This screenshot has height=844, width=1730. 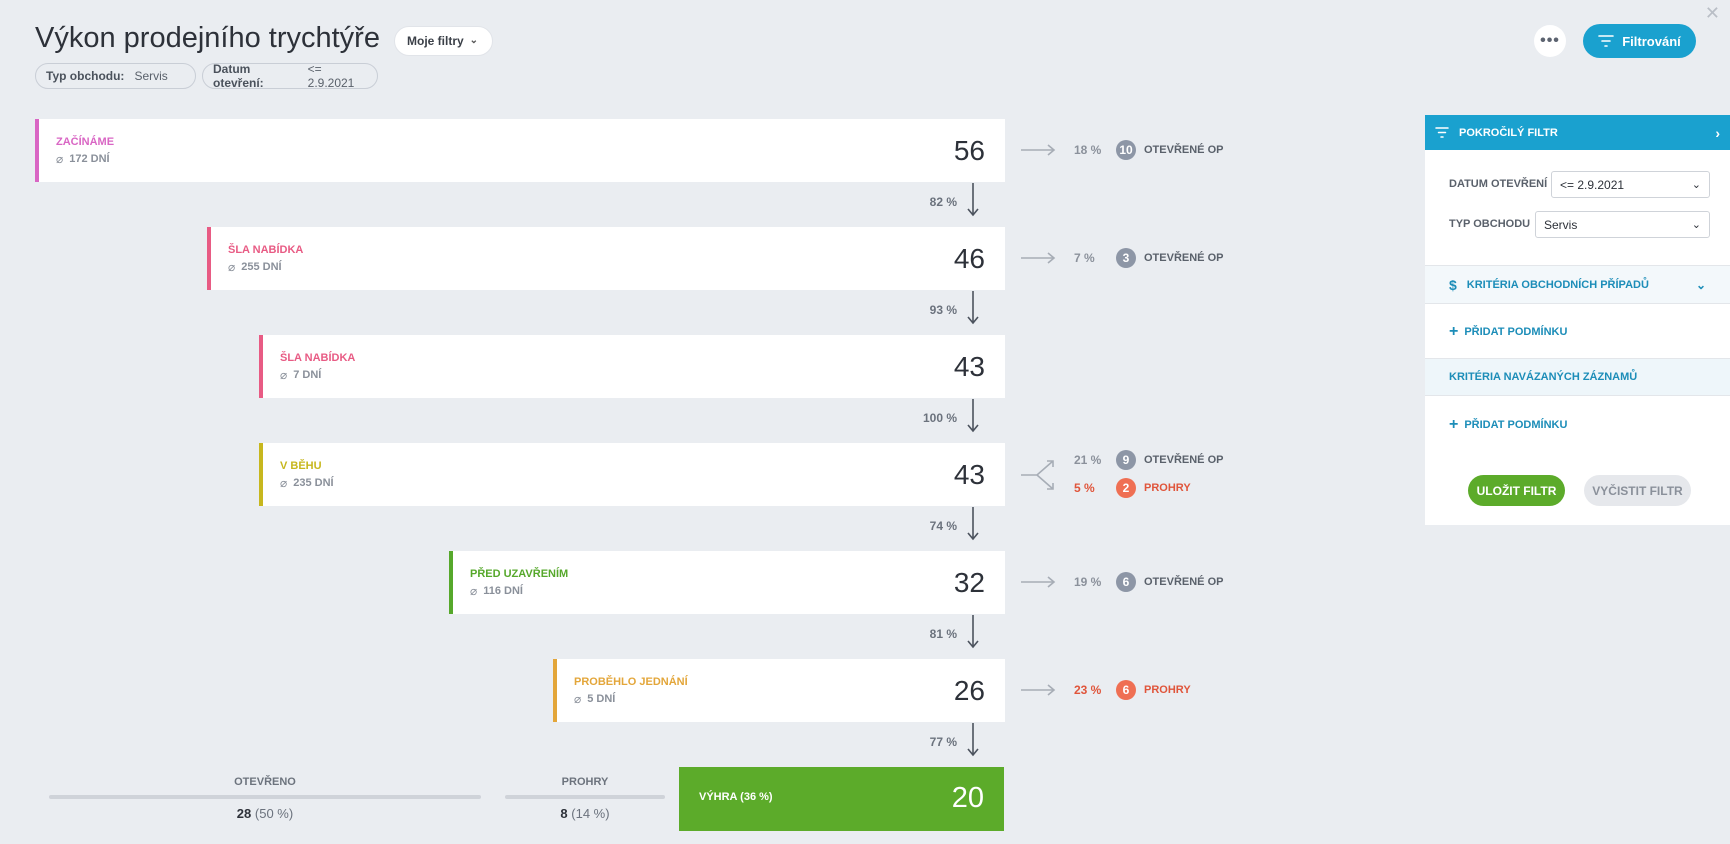 I want to click on stage-duration: ⌀ 255 DNÍ, so click(x=255, y=267).